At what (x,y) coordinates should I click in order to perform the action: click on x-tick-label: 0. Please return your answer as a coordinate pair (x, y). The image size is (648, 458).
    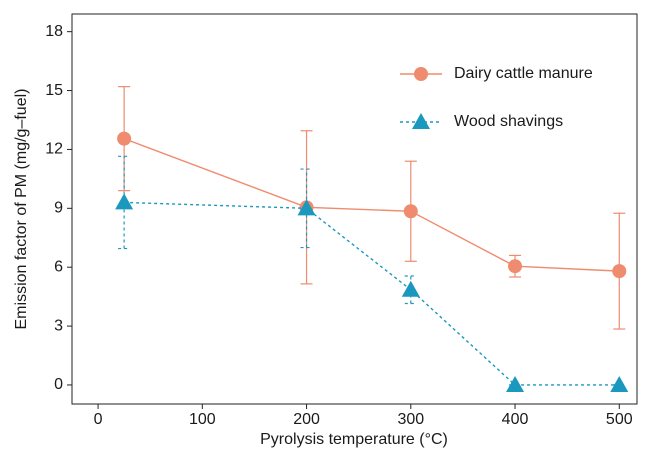
    Looking at the image, I should click on (98, 419).